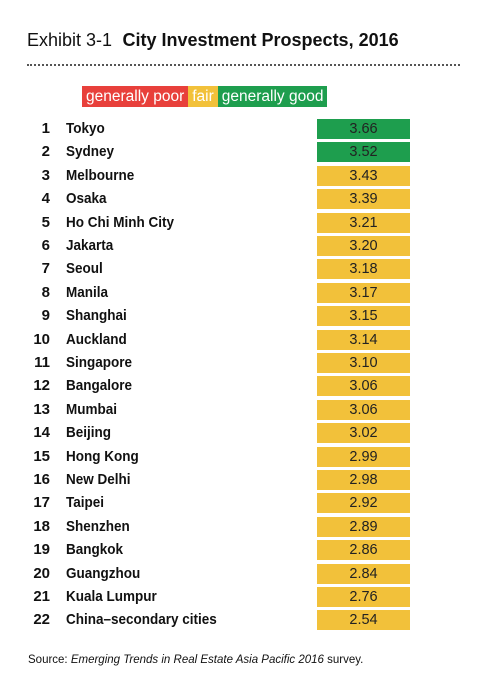 The height and width of the screenshot is (686, 487). Describe the element at coordinates (363, 199) in the screenshot. I see `score-cell: 3.39` at that location.